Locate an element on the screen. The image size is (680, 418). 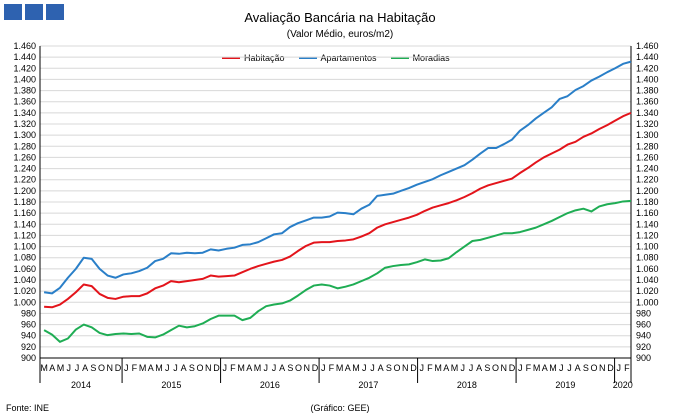
y-tick-label-left: 1.040 is located at coordinates (24, 280).